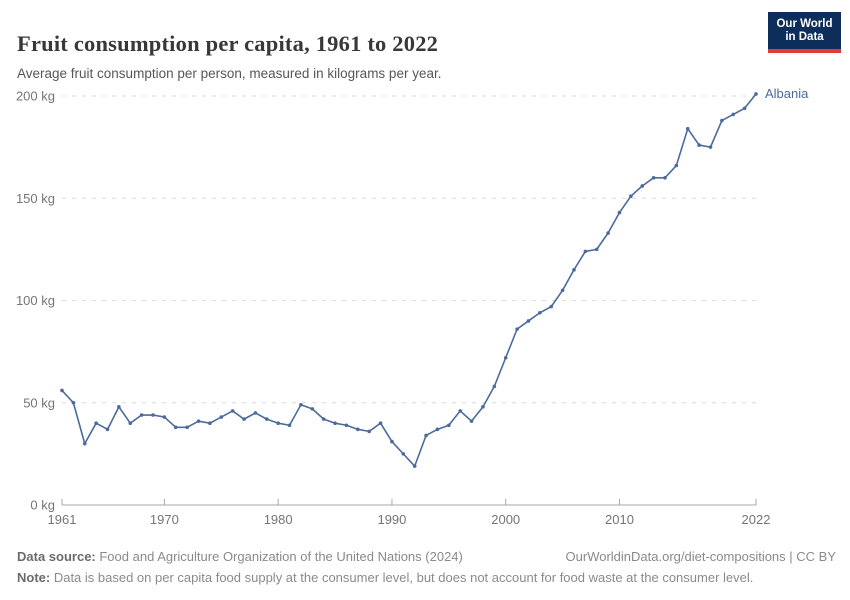  I want to click on x-tick-label: 2000, so click(505, 519).